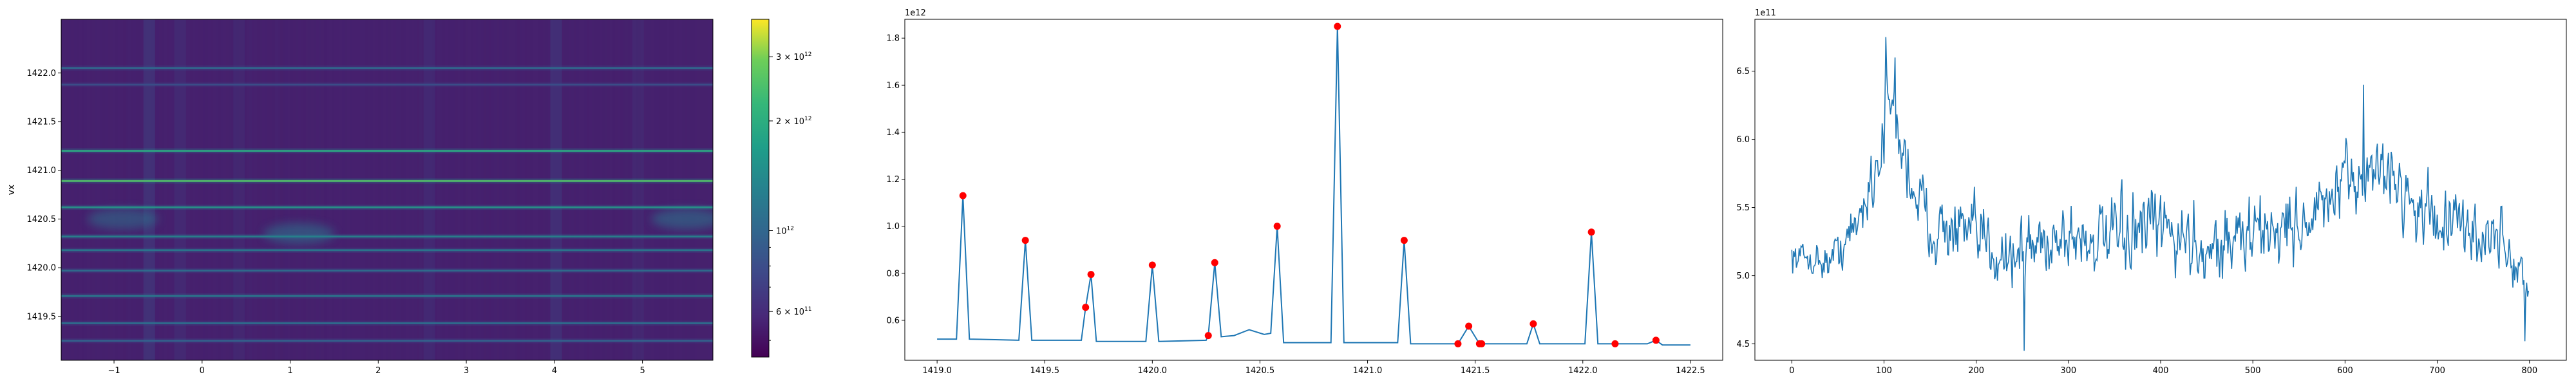 The image size is (2576, 386). I want to click on colorbar-frame, so click(760, 188).